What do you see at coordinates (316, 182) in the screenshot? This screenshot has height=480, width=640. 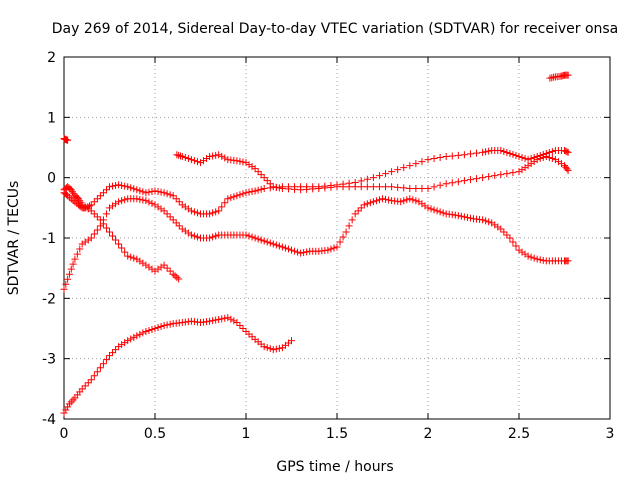 I see `series-track-a` at bounding box center [316, 182].